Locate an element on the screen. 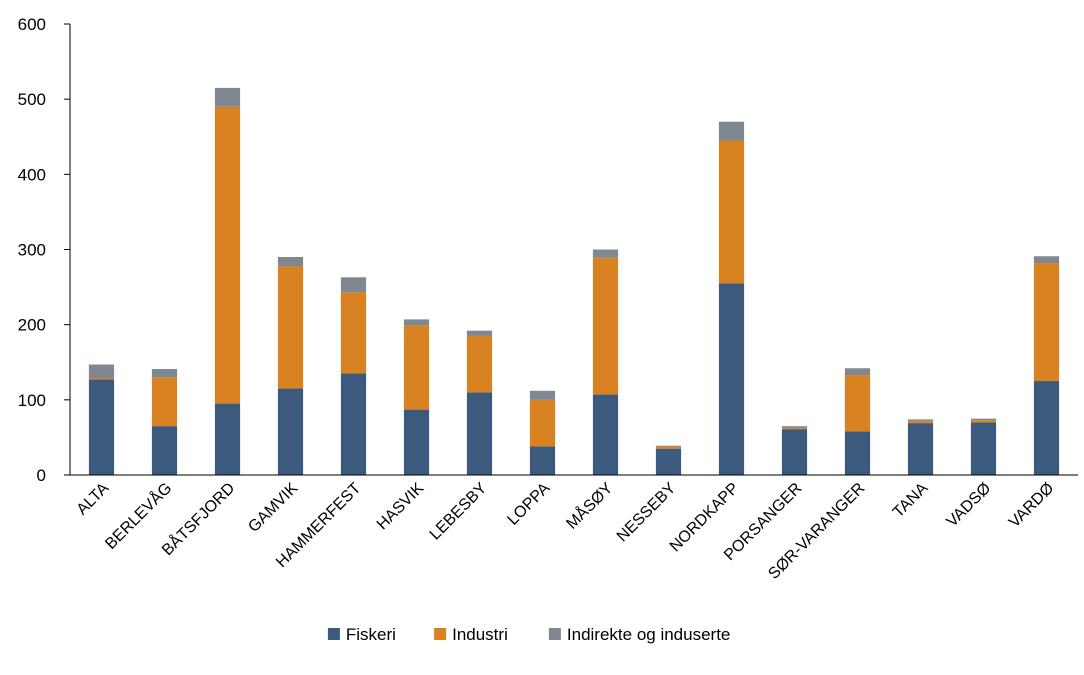 This screenshot has width=1084, height=675. y-tick-label: 200 is located at coordinates (32, 325).